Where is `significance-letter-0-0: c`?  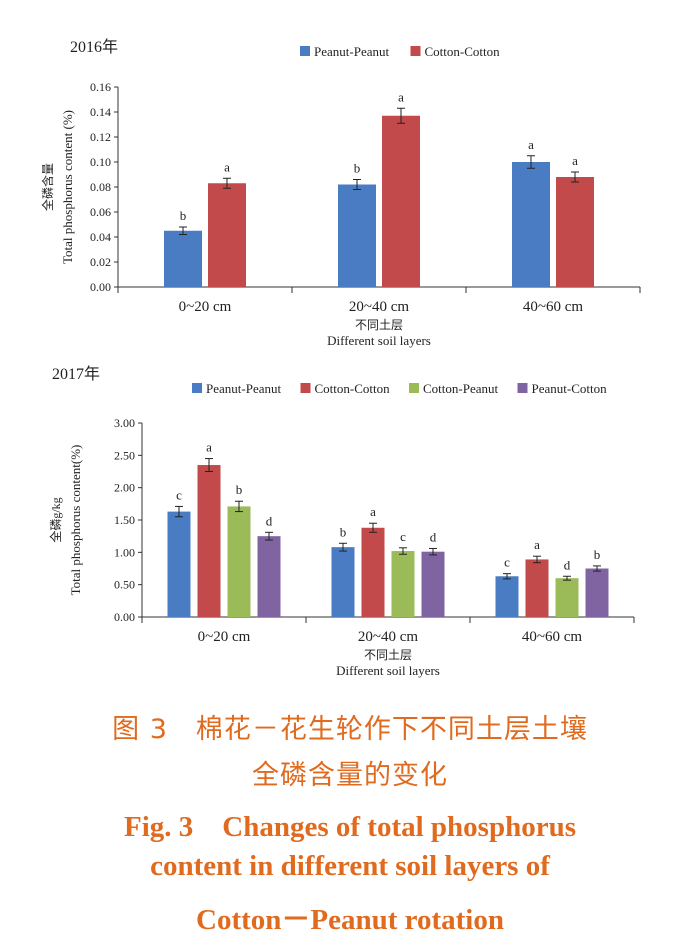 significance-letter-0-0: c is located at coordinates (179, 494).